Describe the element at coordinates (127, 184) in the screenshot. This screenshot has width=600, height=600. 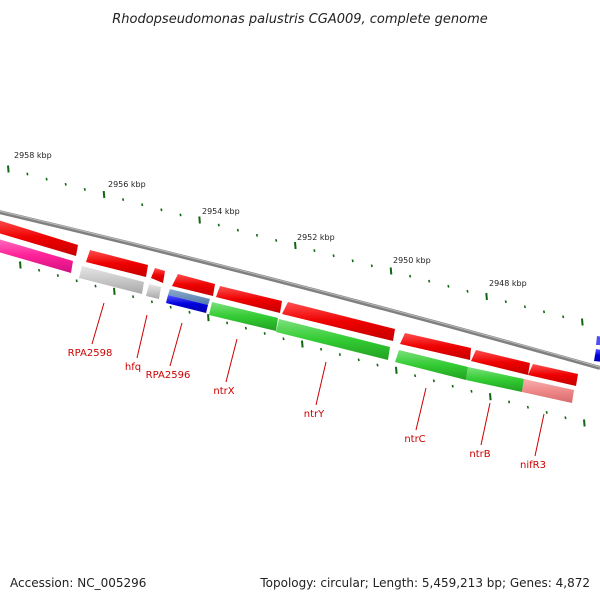
I see `kbp-label: 2956 kbp` at that location.